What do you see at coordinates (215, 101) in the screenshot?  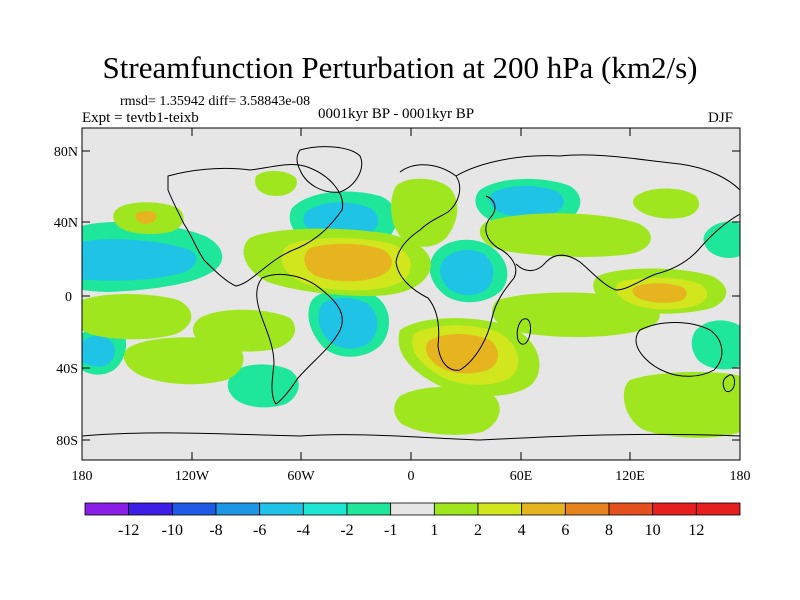 I see `stats-text: rmsd= 1.35942 diff= 3.58843e-08` at bounding box center [215, 101].